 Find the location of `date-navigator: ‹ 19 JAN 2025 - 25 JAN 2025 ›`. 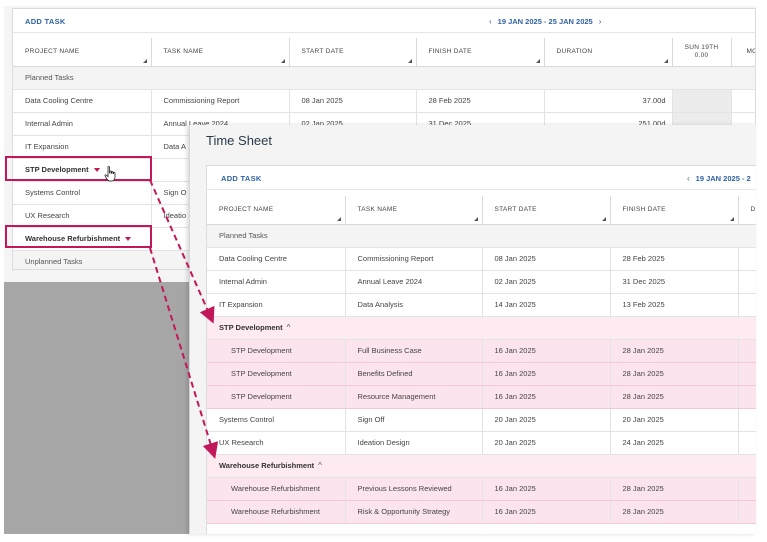

date-navigator: ‹ 19 JAN 2025 - 25 JAN 2025 › is located at coordinates (545, 21).